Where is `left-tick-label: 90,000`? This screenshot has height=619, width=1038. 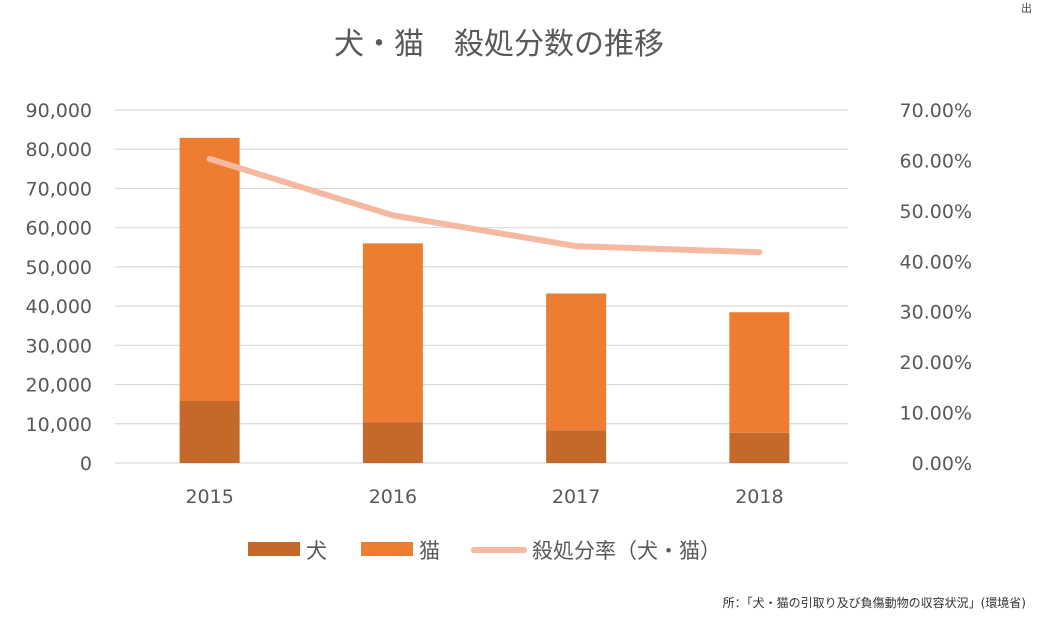 left-tick-label: 90,000 is located at coordinates (59, 111).